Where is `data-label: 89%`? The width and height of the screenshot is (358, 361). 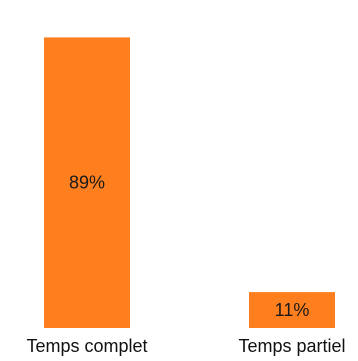
data-label: 89% is located at coordinates (87, 183).